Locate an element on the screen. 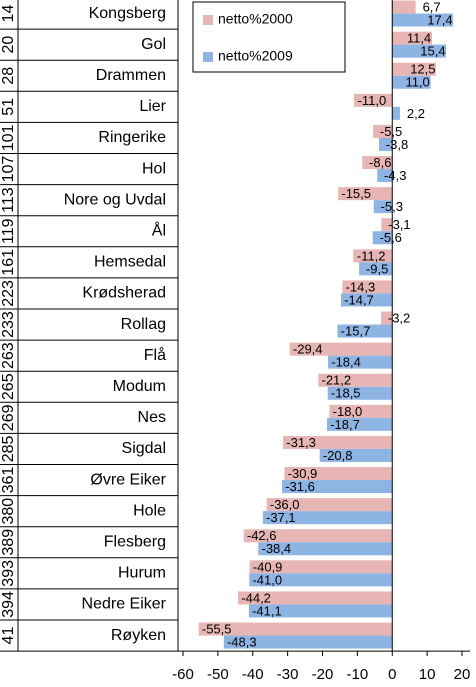  category-label: Hurum is located at coordinates (142, 573).